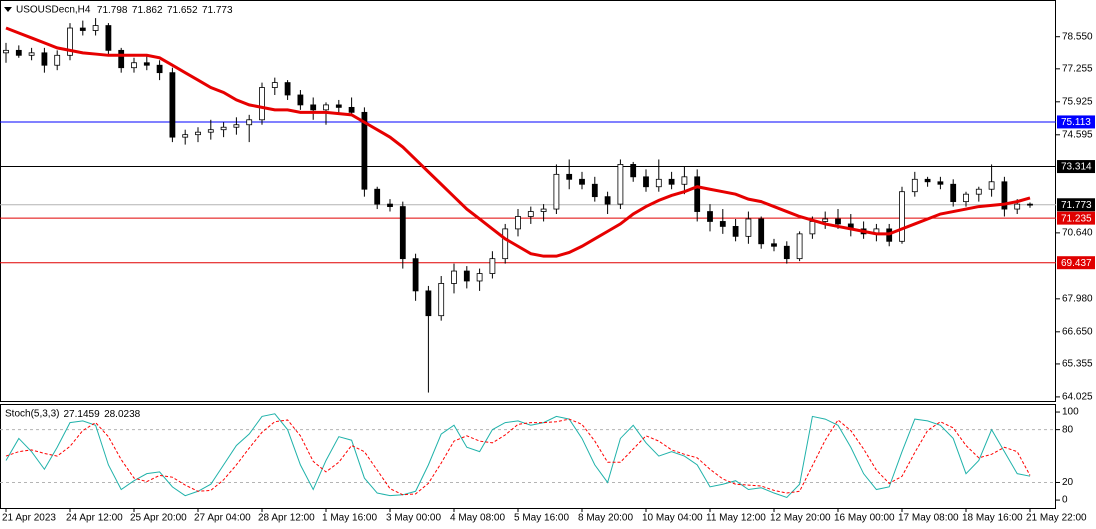 This screenshot has width=1096, height=529. What do you see at coordinates (217, 10) in the screenshot?
I see `header-value: 71.773` at bounding box center [217, 10].